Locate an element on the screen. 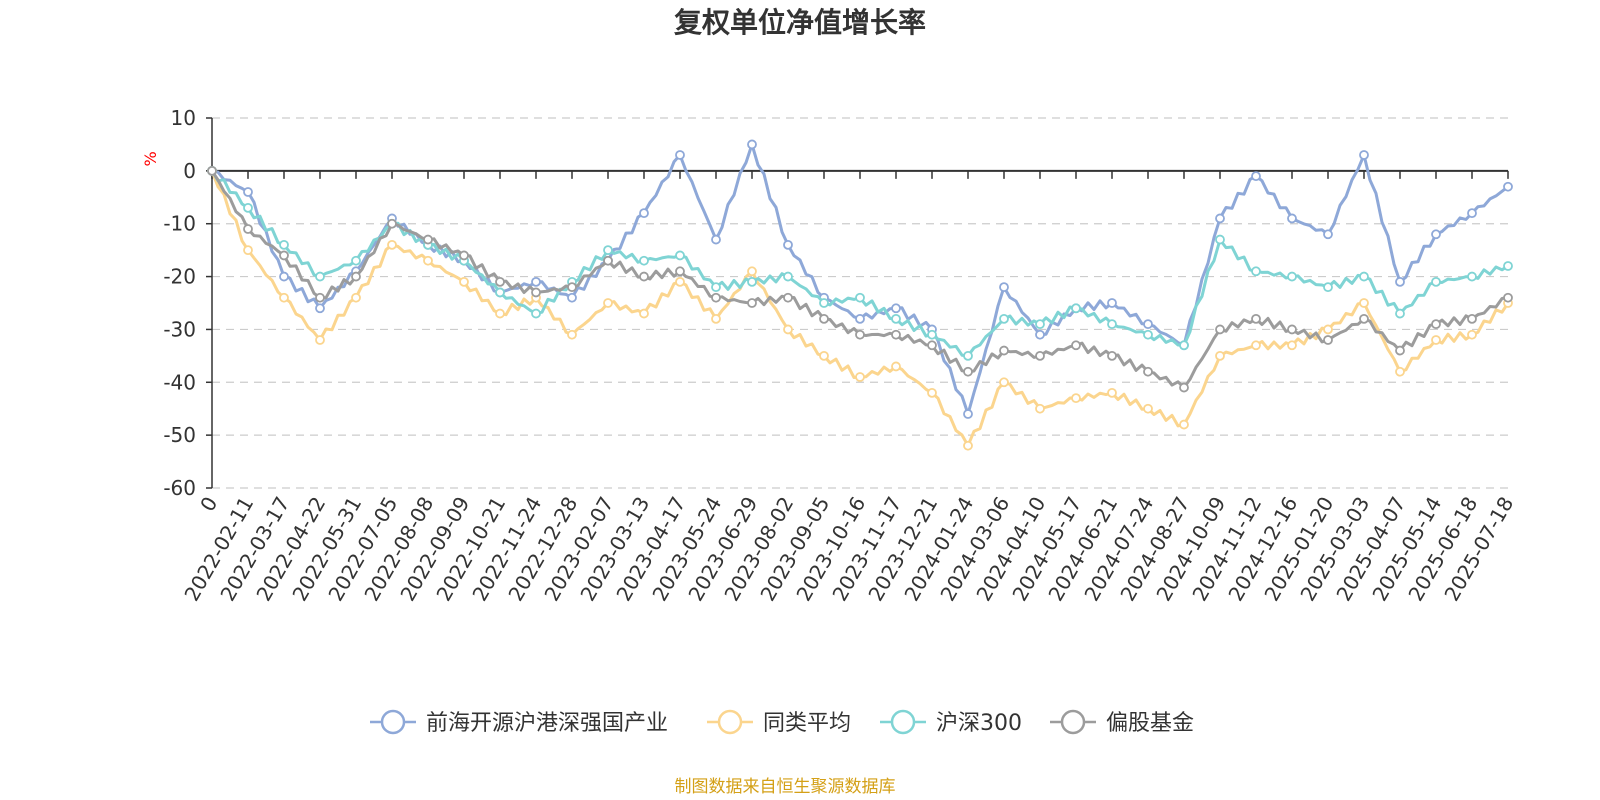 The image size is (1600, 800). legend-marker is located at coordinates (903, 722).